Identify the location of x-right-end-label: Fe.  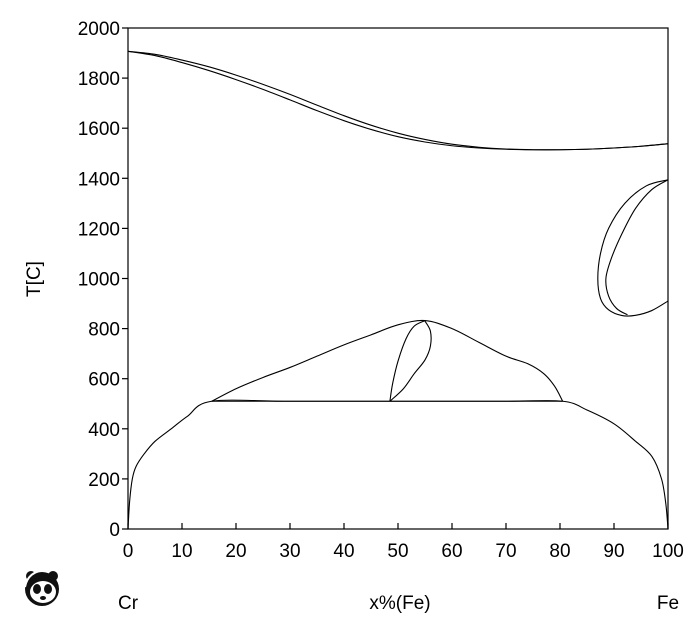
(668, 603).